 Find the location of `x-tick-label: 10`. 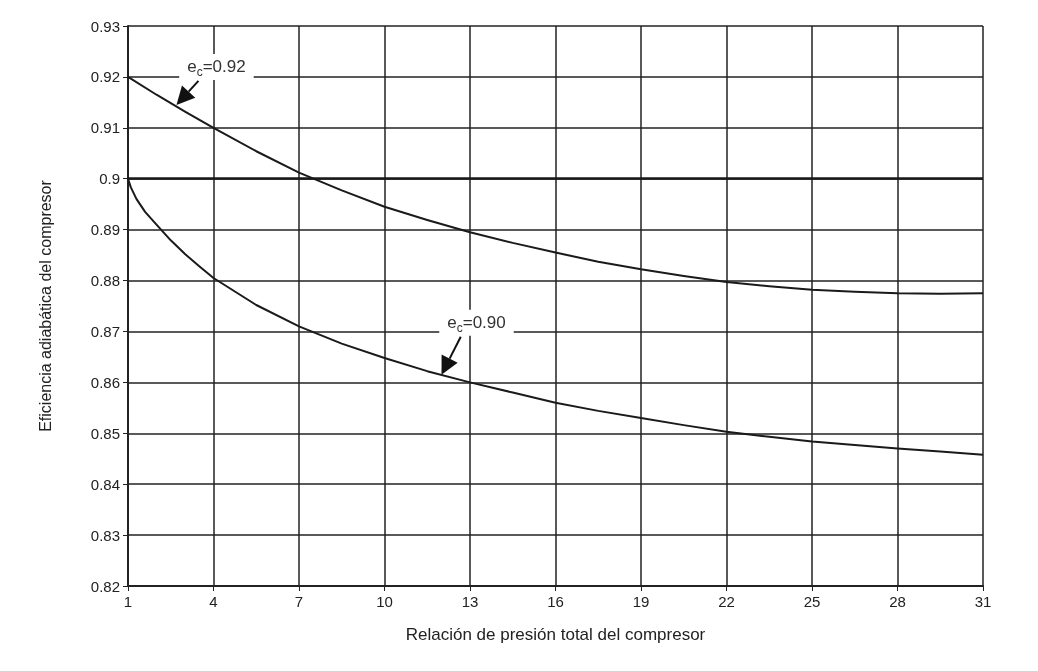

x-tick-label: 10 is located at coordinates (384, 601).